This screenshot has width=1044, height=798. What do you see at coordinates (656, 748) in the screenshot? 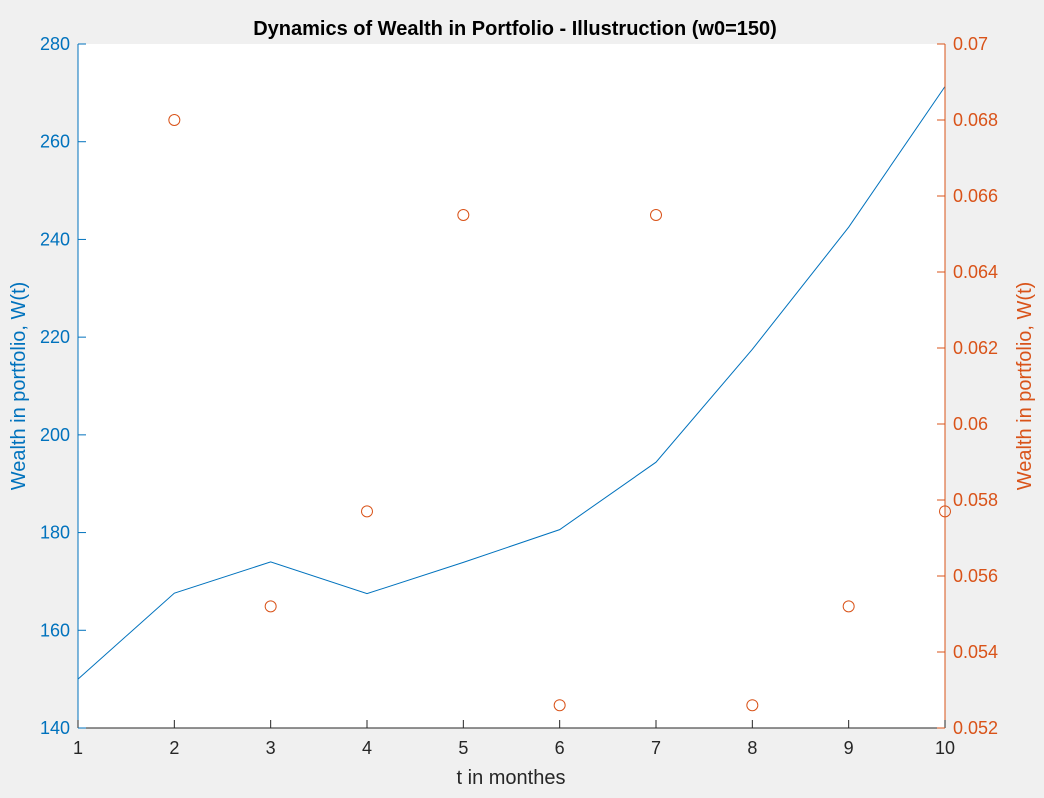
I see `x-tick-label: 7` at bounding box center [656, 748].